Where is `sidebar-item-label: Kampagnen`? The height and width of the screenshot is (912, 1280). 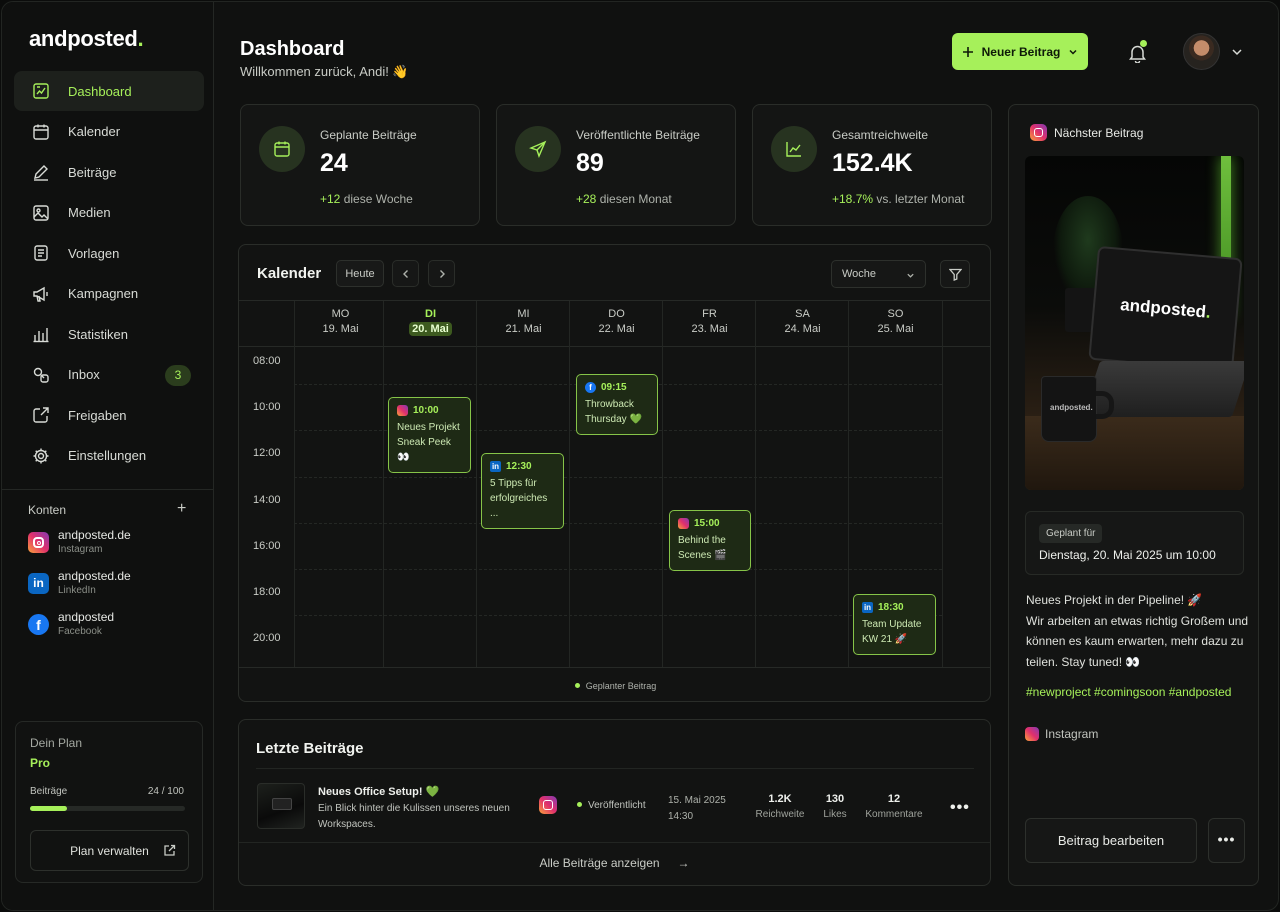 sidebar-item-label: Kampagnen is located at coordinates (103, 293).